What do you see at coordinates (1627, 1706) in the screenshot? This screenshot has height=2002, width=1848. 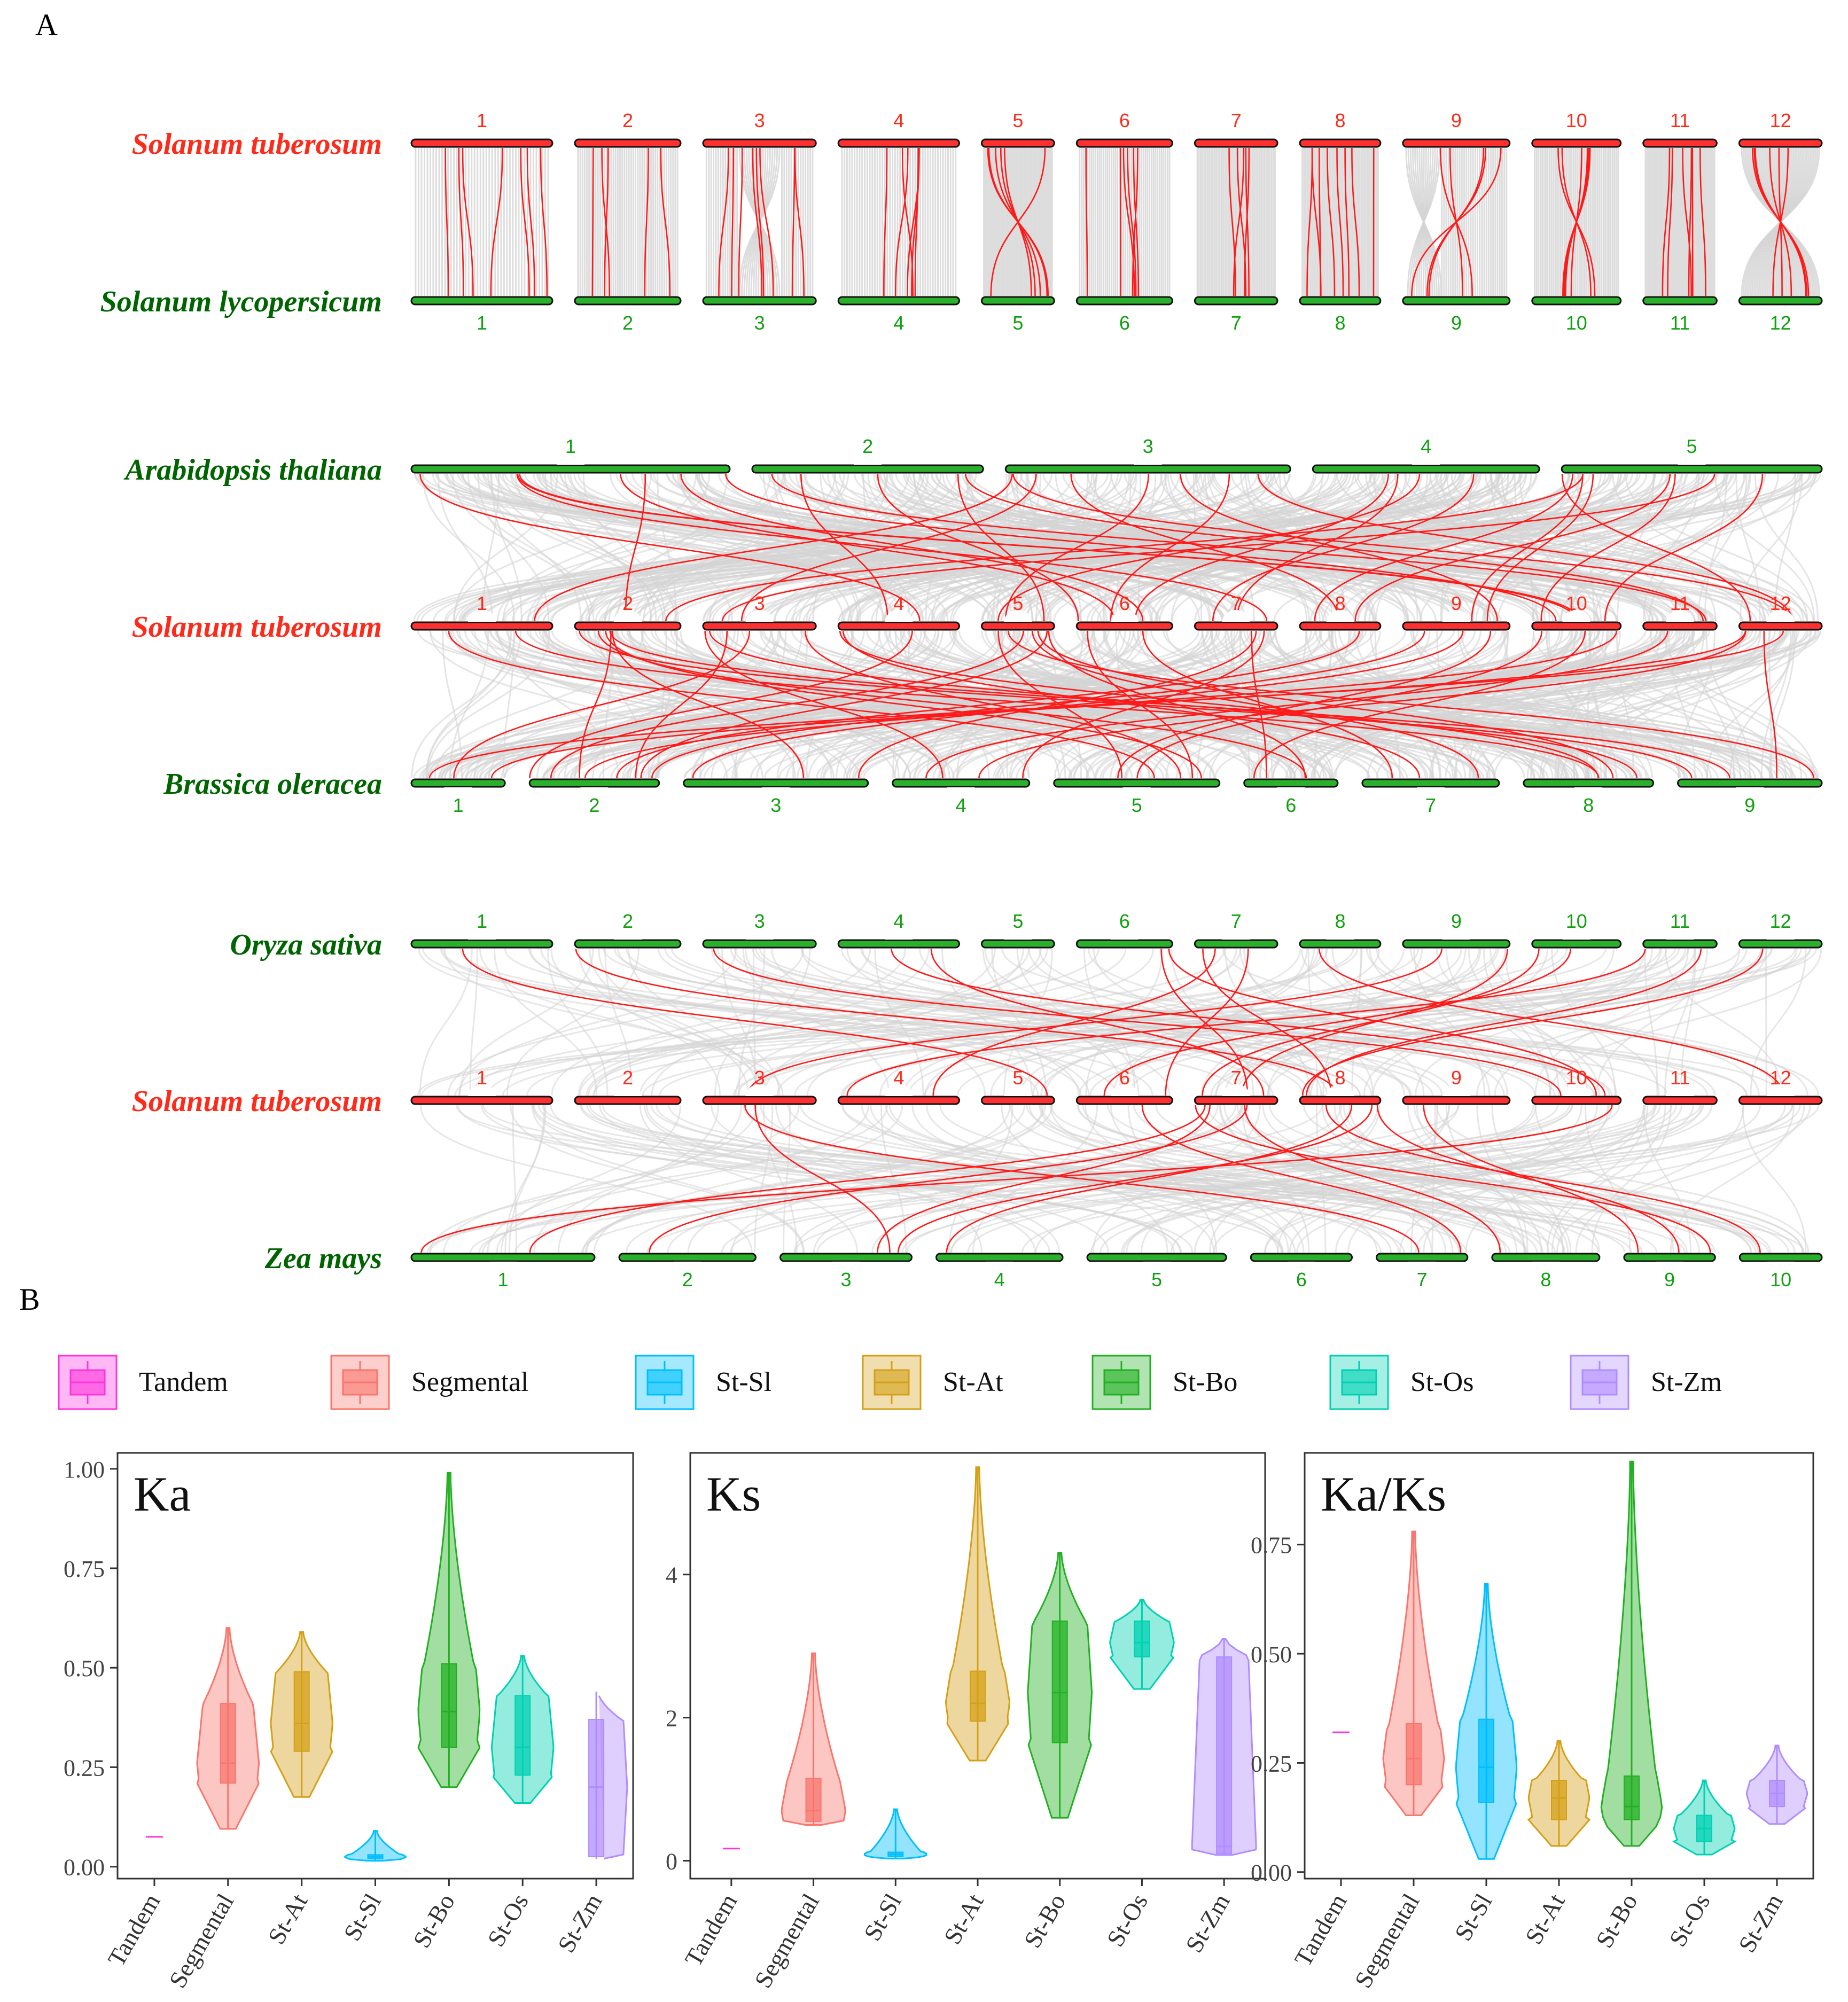 I see `violin-group: St-Bo` at bounding box center [1627, 1706].